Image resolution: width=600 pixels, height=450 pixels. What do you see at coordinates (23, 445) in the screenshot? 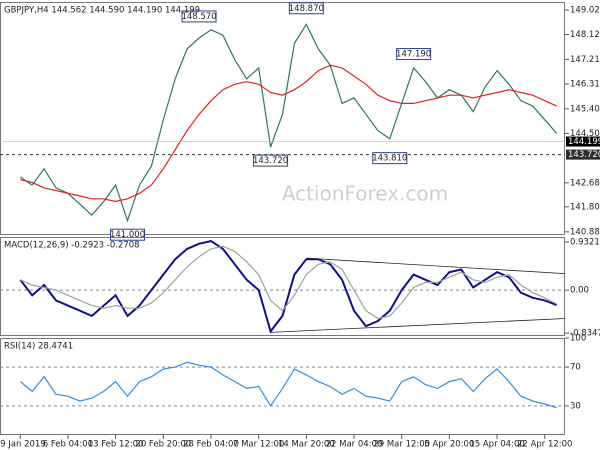
I see `x-tick-label: 29 Jan 2019` at bounding box center [23, 445].